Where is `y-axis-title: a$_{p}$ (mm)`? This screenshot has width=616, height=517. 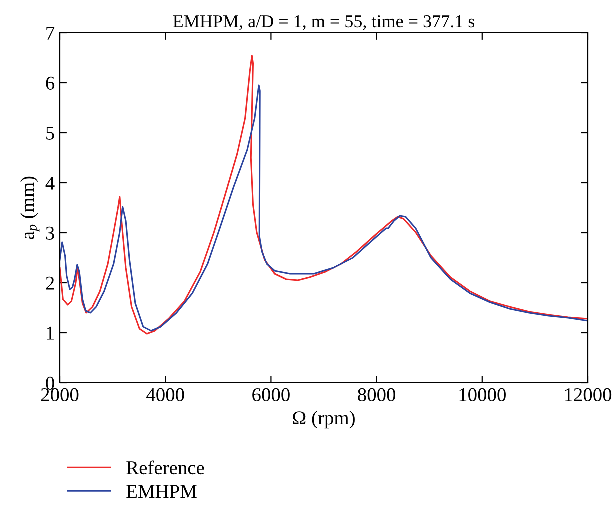 y-axis-title: a$_{p}$ (mm) is located at coordinates (30, 208).